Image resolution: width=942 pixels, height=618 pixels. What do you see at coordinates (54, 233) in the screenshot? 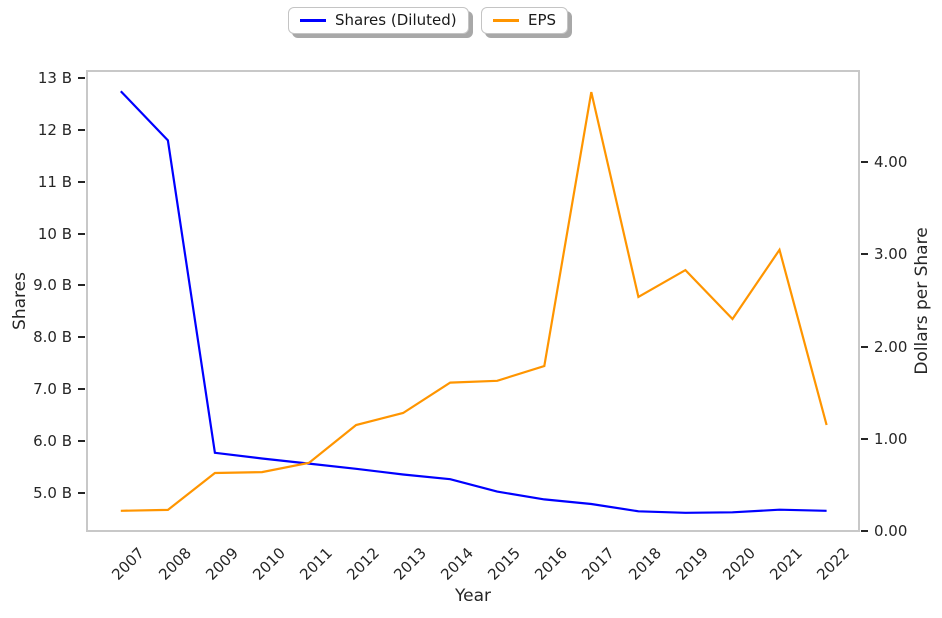
I see `y-tick-label-left: 10 B` at bounding box center [54, 233].